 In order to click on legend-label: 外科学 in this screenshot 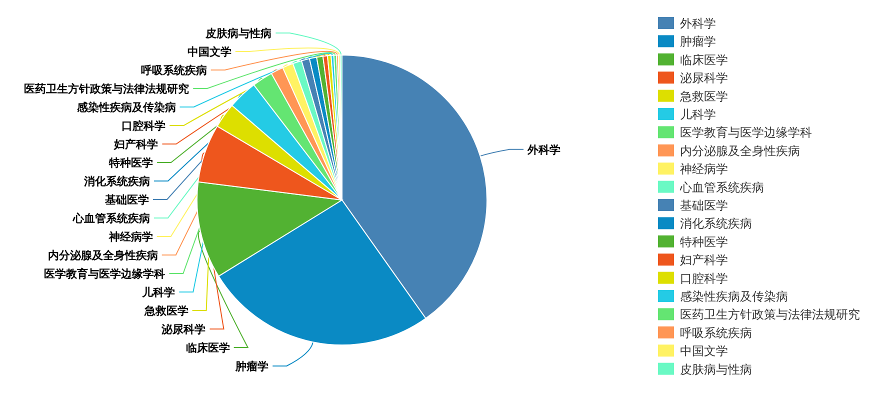, I will do `click(698, 23)`.